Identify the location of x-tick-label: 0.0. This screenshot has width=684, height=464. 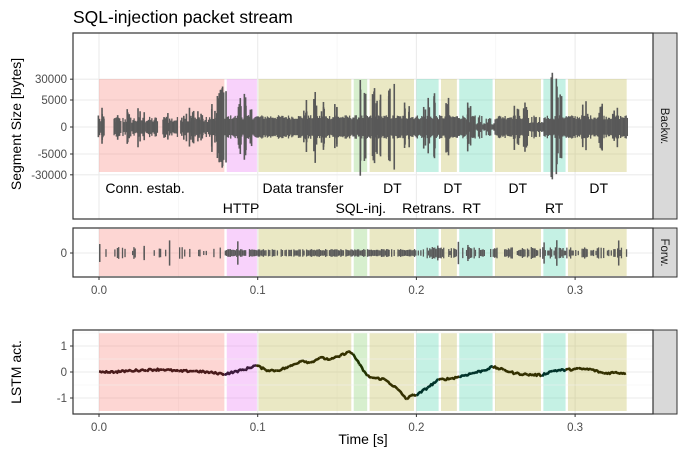
(99, 428).